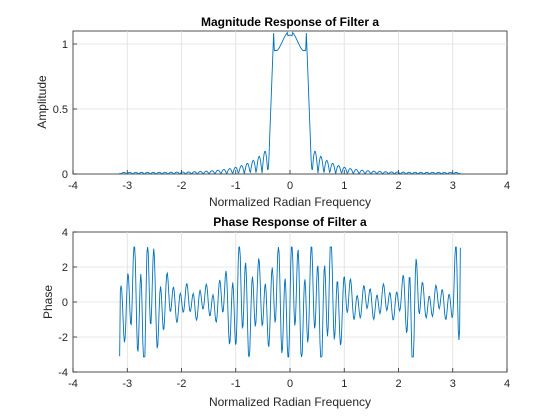 This screenshot has width=560, height=420. I want to click on phase-x-tick-label: 3, so click(453, 384).